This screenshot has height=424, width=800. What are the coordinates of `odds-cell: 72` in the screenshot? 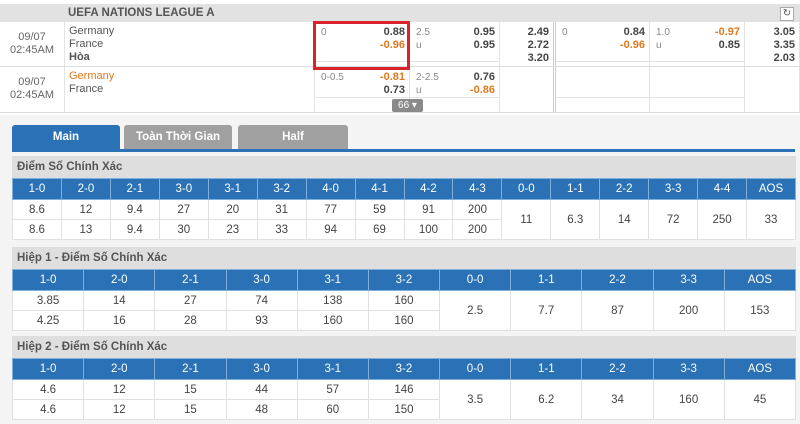 It's located at (673, 219).